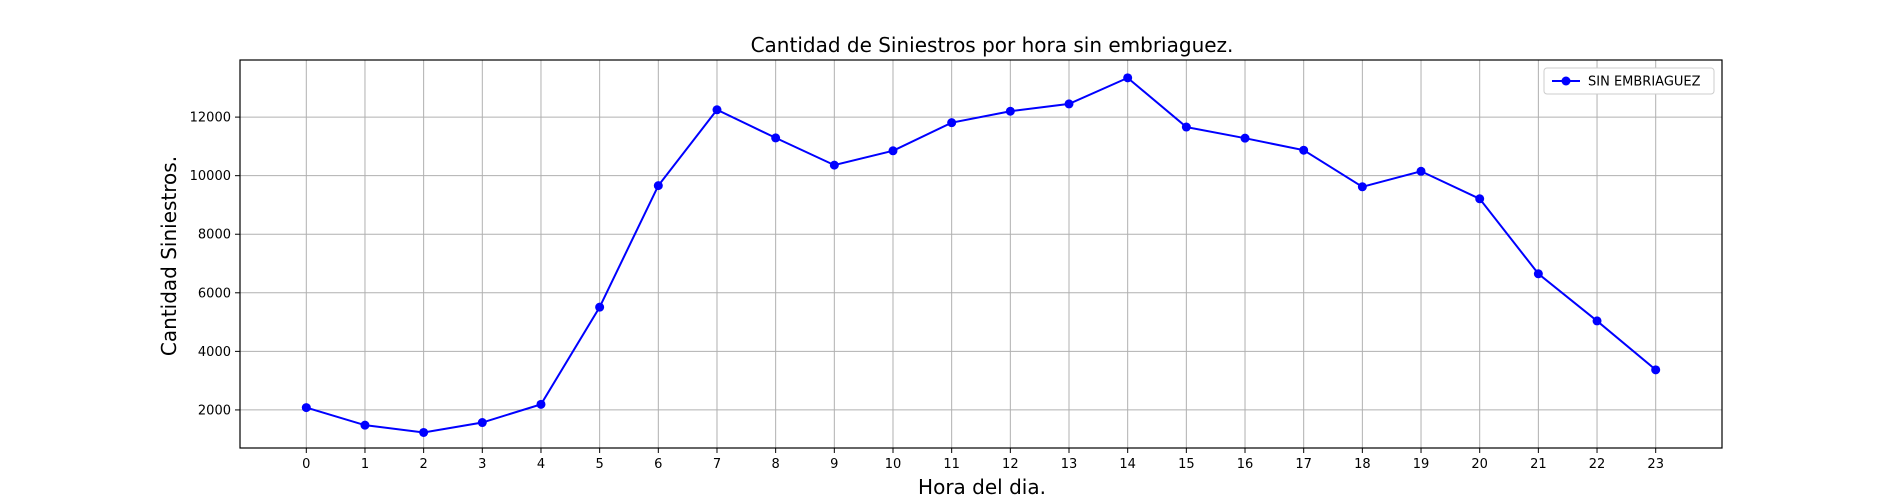 This screenshot has height=500, width=1900. What do you see at coordinates (214, 235) in the screenshot?
I see `y-tick-label: 8000` at bounding box center [214, 235].